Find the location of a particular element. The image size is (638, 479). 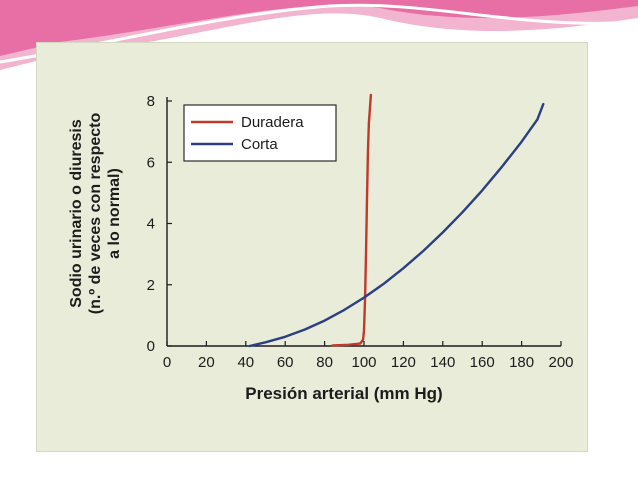

x-tick-label: 200 is located at coordinates (560, 362).